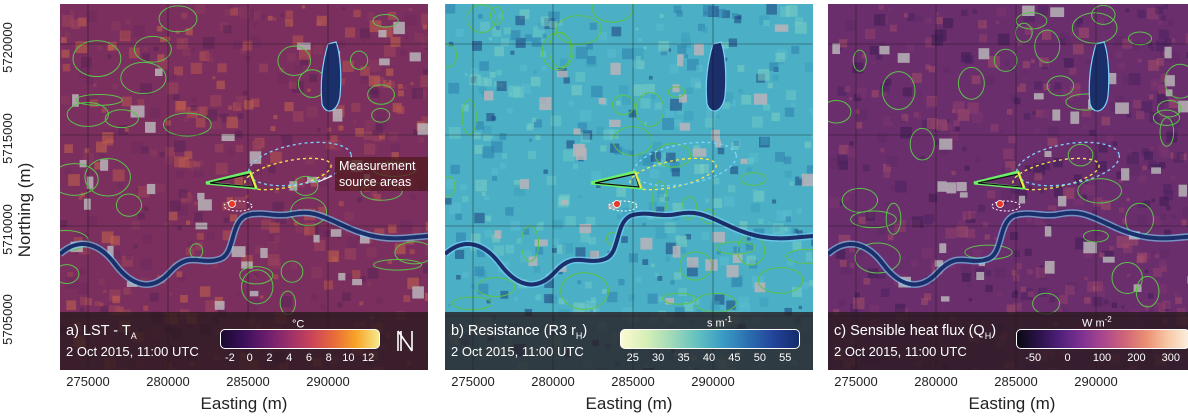 Image resolution: width=1188 pixels, height=419 pixels. I want to click on colorbar-tick-label: 200, so click(1136, 358).